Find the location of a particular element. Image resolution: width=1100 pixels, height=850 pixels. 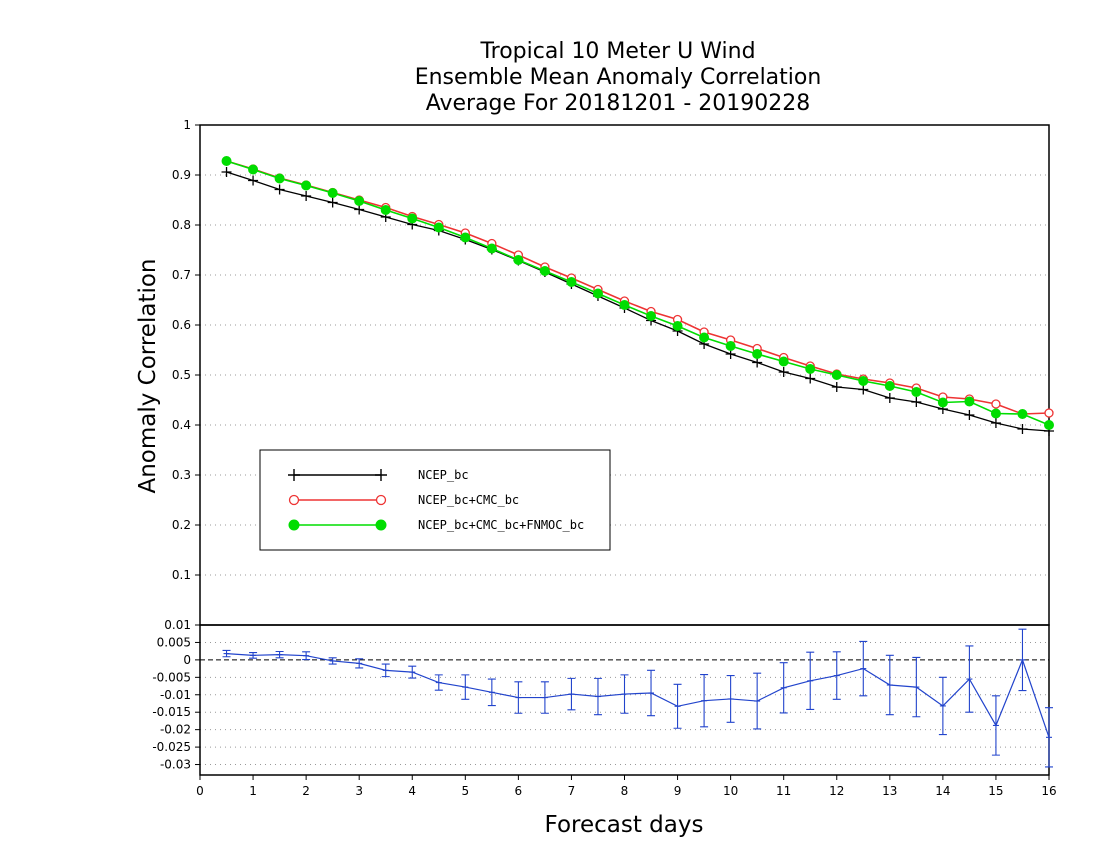

x-tick-label: 5 is located at coordinates (465, 791).